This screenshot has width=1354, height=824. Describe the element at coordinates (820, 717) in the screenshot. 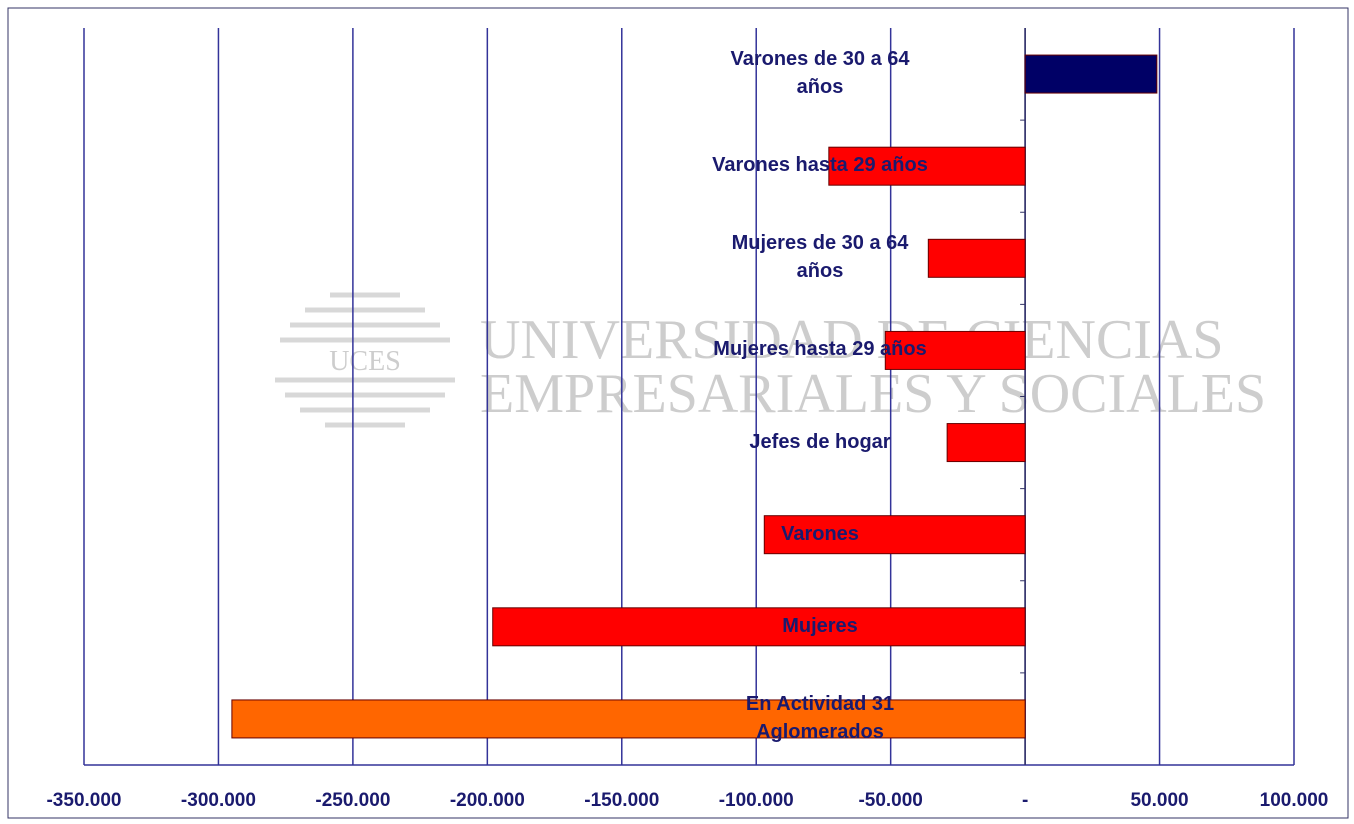

I see `category-label: En Actividad 31 Aglomerados` at that location.